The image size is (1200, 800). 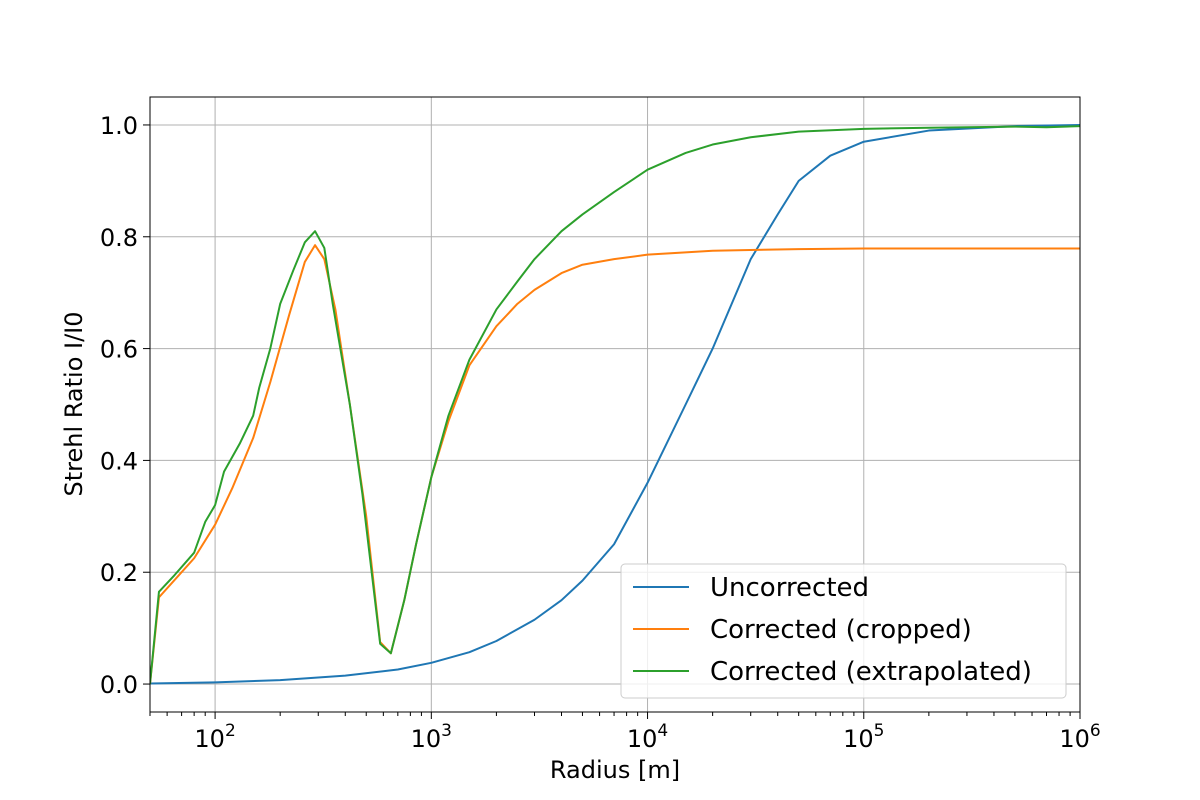 What do you see at coordinates (615, 770) in the screenshot?
I see `x-axis-label: Radius [m]` at bounding box center [615, 770].